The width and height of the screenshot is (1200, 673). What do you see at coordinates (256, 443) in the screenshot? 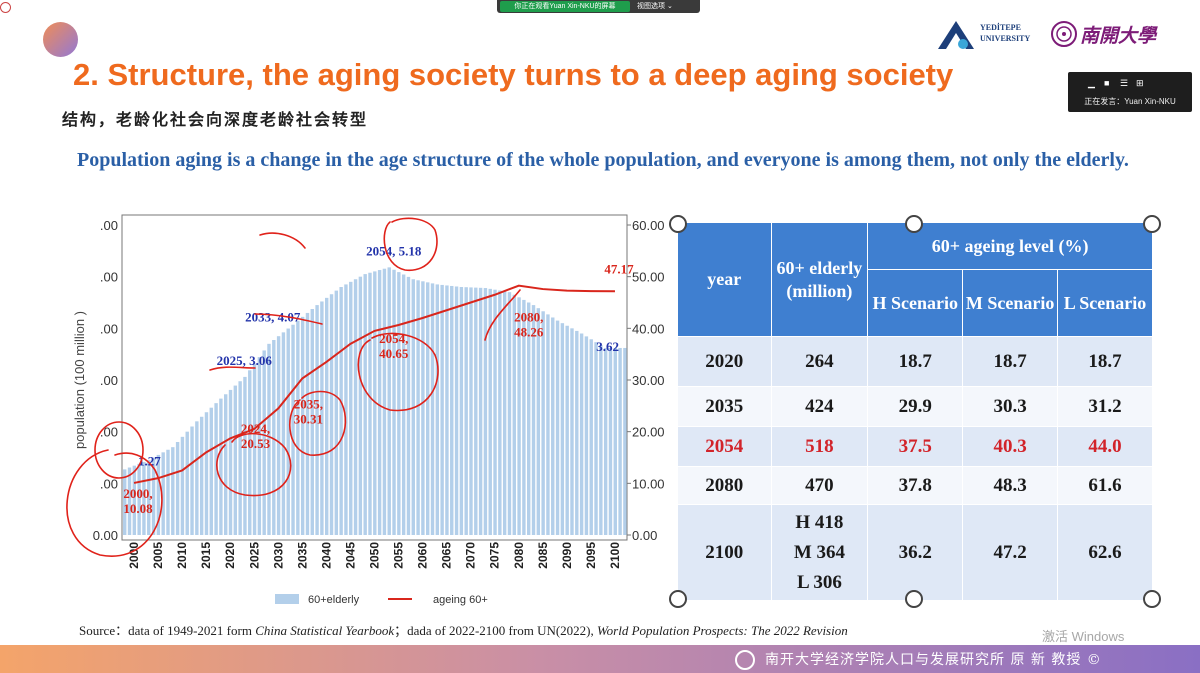
I see `red-data-label-value: 20.53` at bounding box center [256, 443].